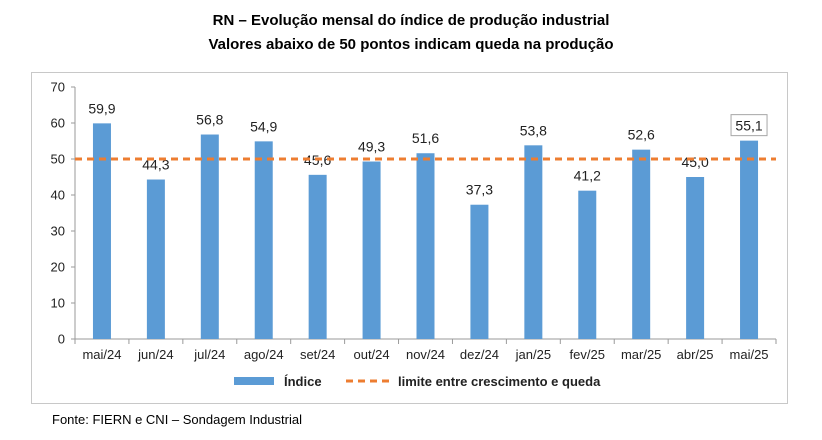 The height and width of the screenshot is (440, 822). I want to click on x-tick-label: set/24, so click(317, 354).